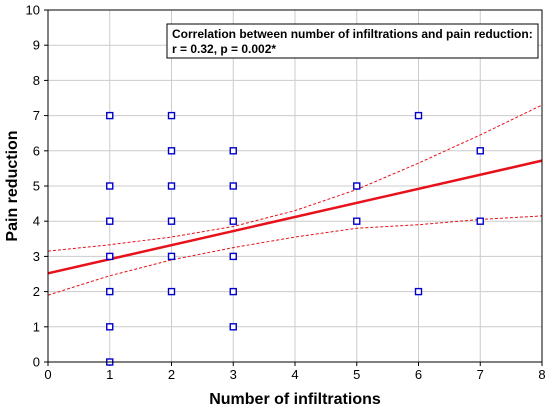  What do you see at coordinates (418, 374) in the screenshot?
I see `x-tick-label: 6` at bounding box center [418, 374].